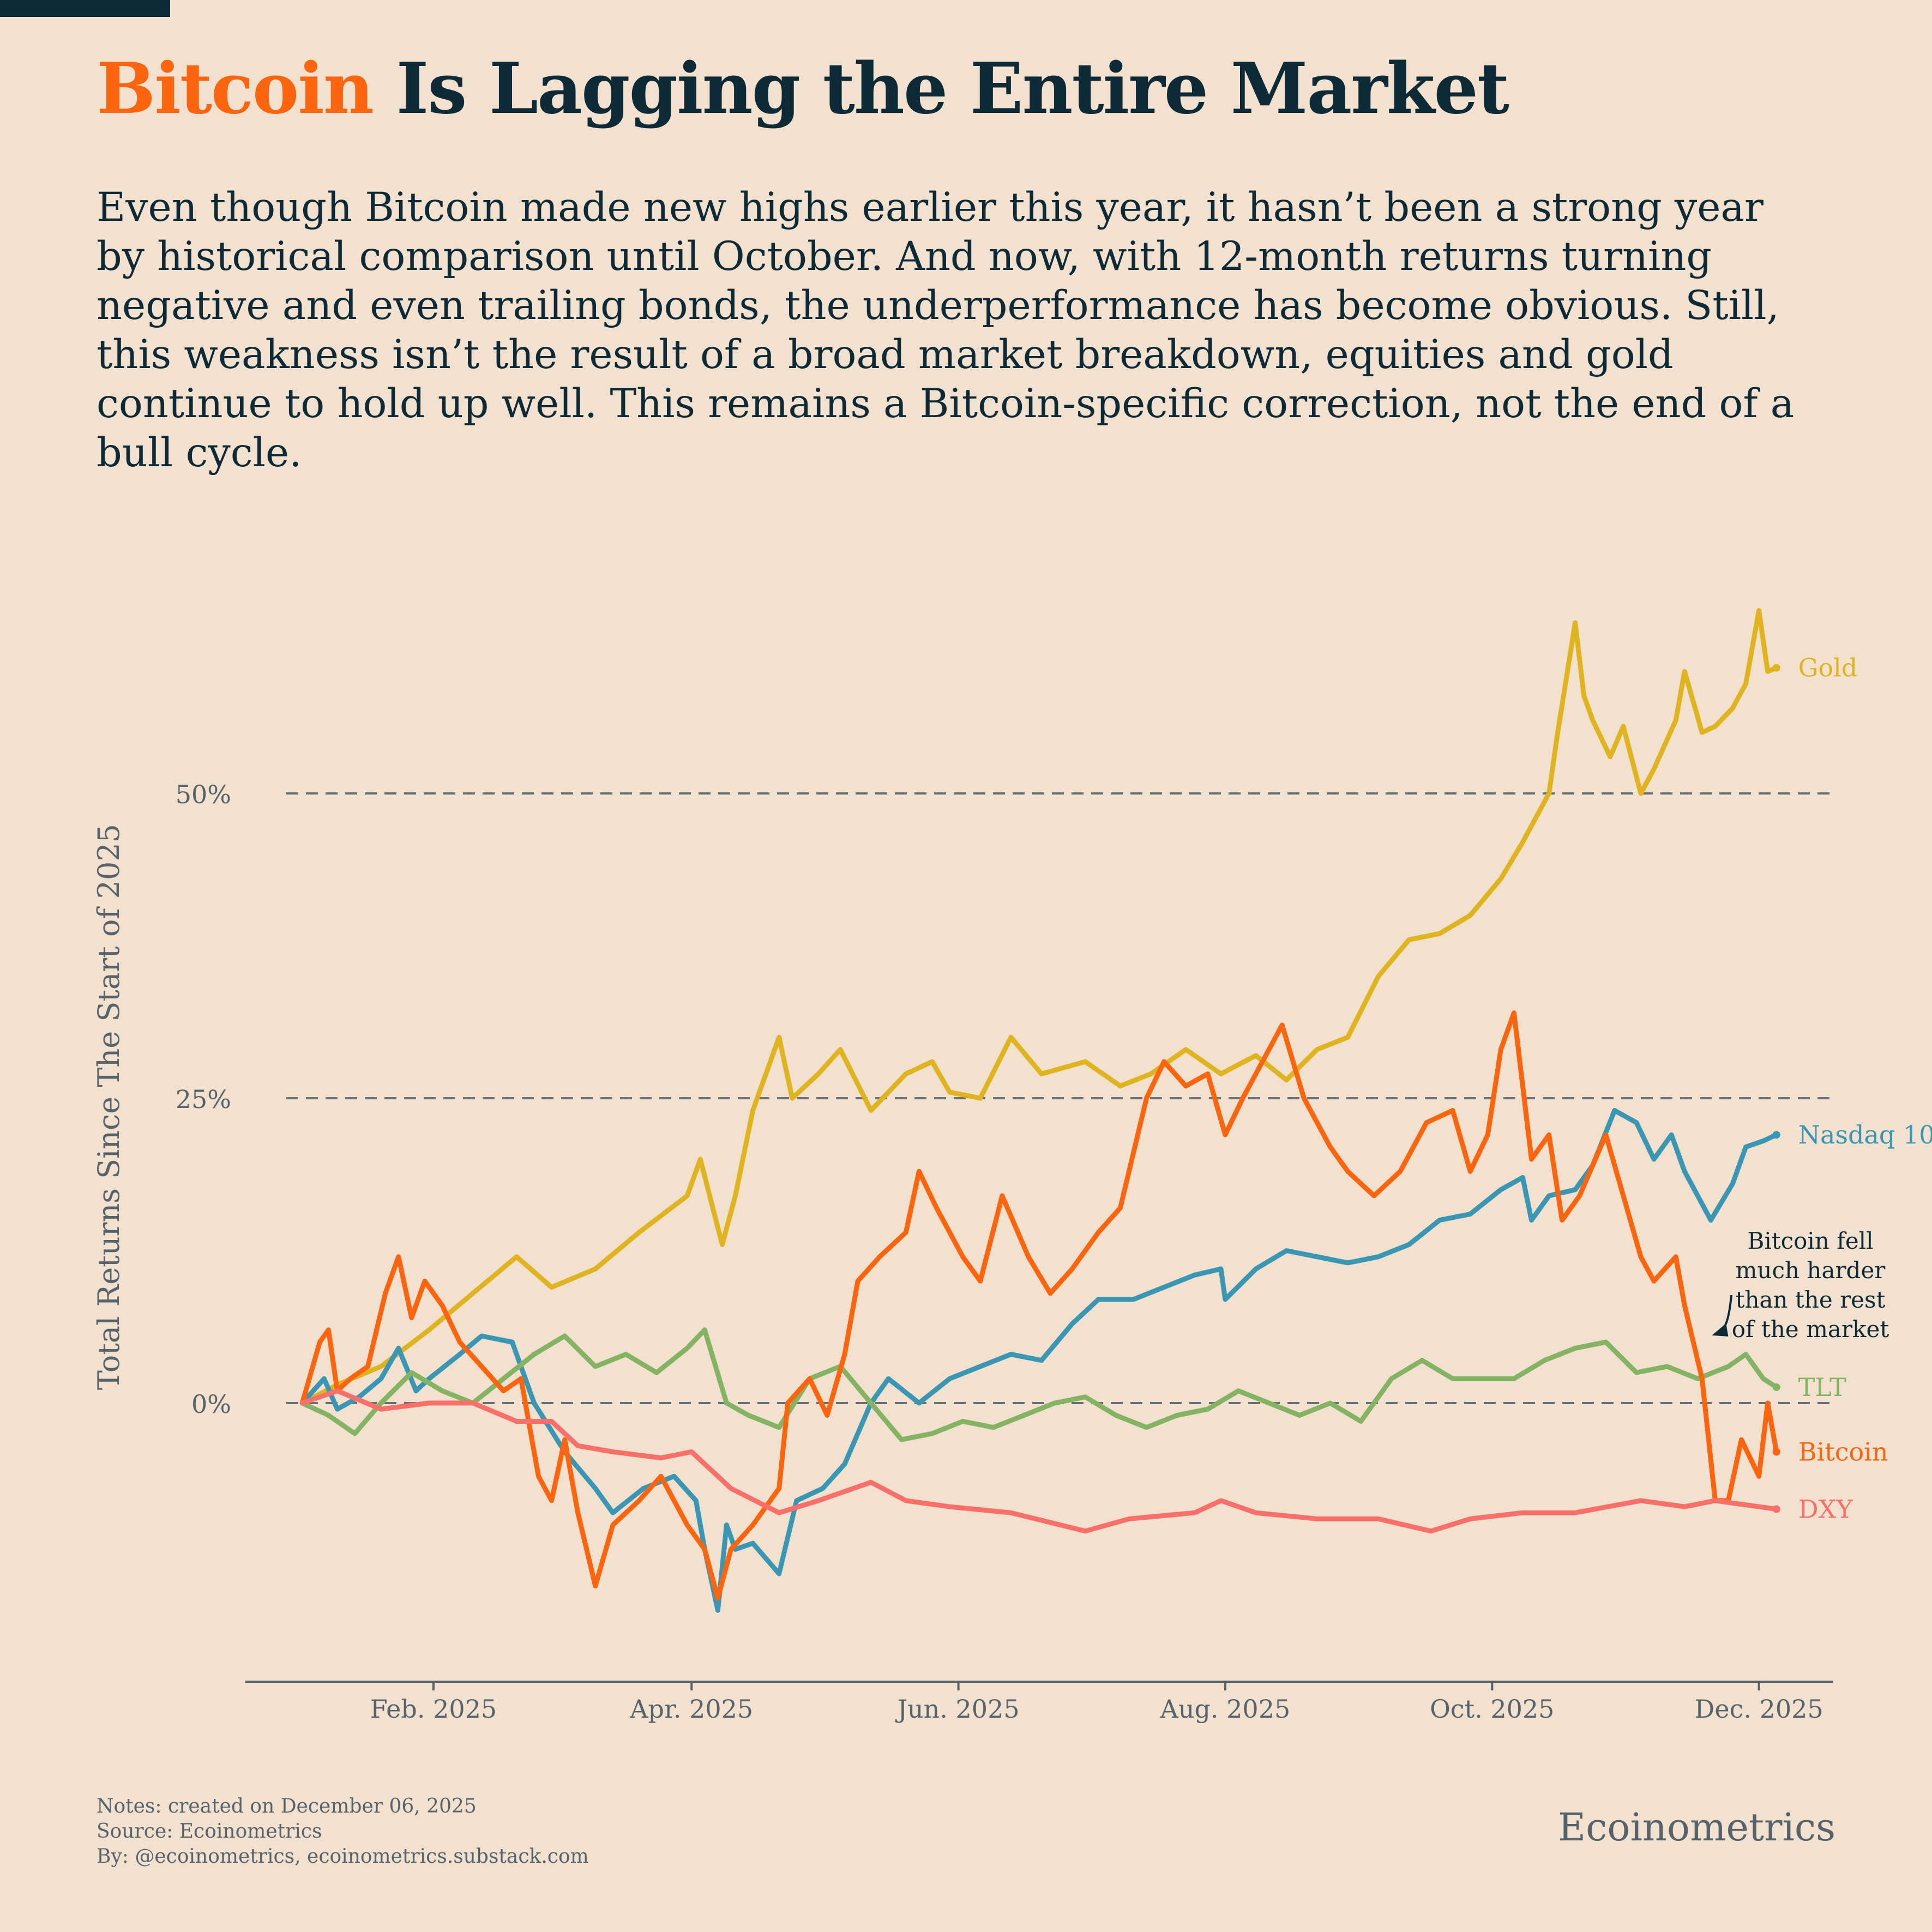  What do you see at coordinates (203, 1099) in the screenshot?
I see `y-tick-label: 25%` at bounding box center [203, 1099].